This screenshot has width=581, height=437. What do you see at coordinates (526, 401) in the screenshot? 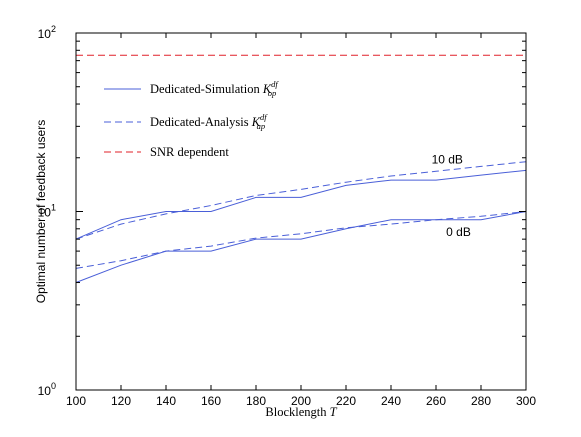
I see `x-tick-label: 300` at bounding box center [526, 401].